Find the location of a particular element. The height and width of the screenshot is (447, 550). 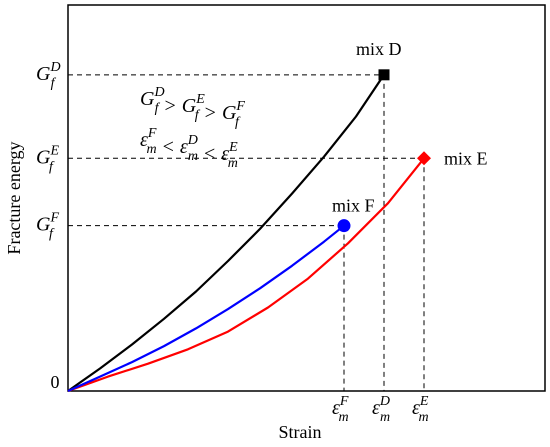

x-tick-1: εE m is located at coordinates (420, 409).